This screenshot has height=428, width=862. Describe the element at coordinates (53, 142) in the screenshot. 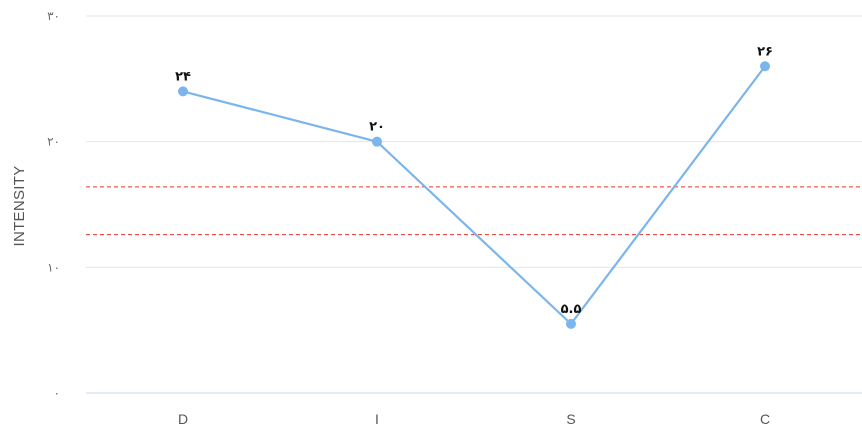

I see `y-tick-label: ۲۰` at that location.